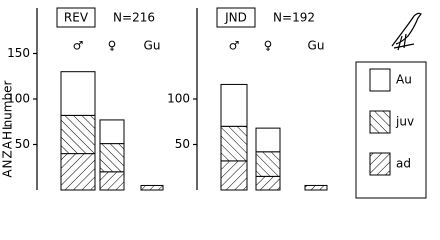 The image size is (440, 240). What do you see at coordinates (404, 122) in the screenshot?
I see `legend-label: juv` at bounding box center [404, 122].